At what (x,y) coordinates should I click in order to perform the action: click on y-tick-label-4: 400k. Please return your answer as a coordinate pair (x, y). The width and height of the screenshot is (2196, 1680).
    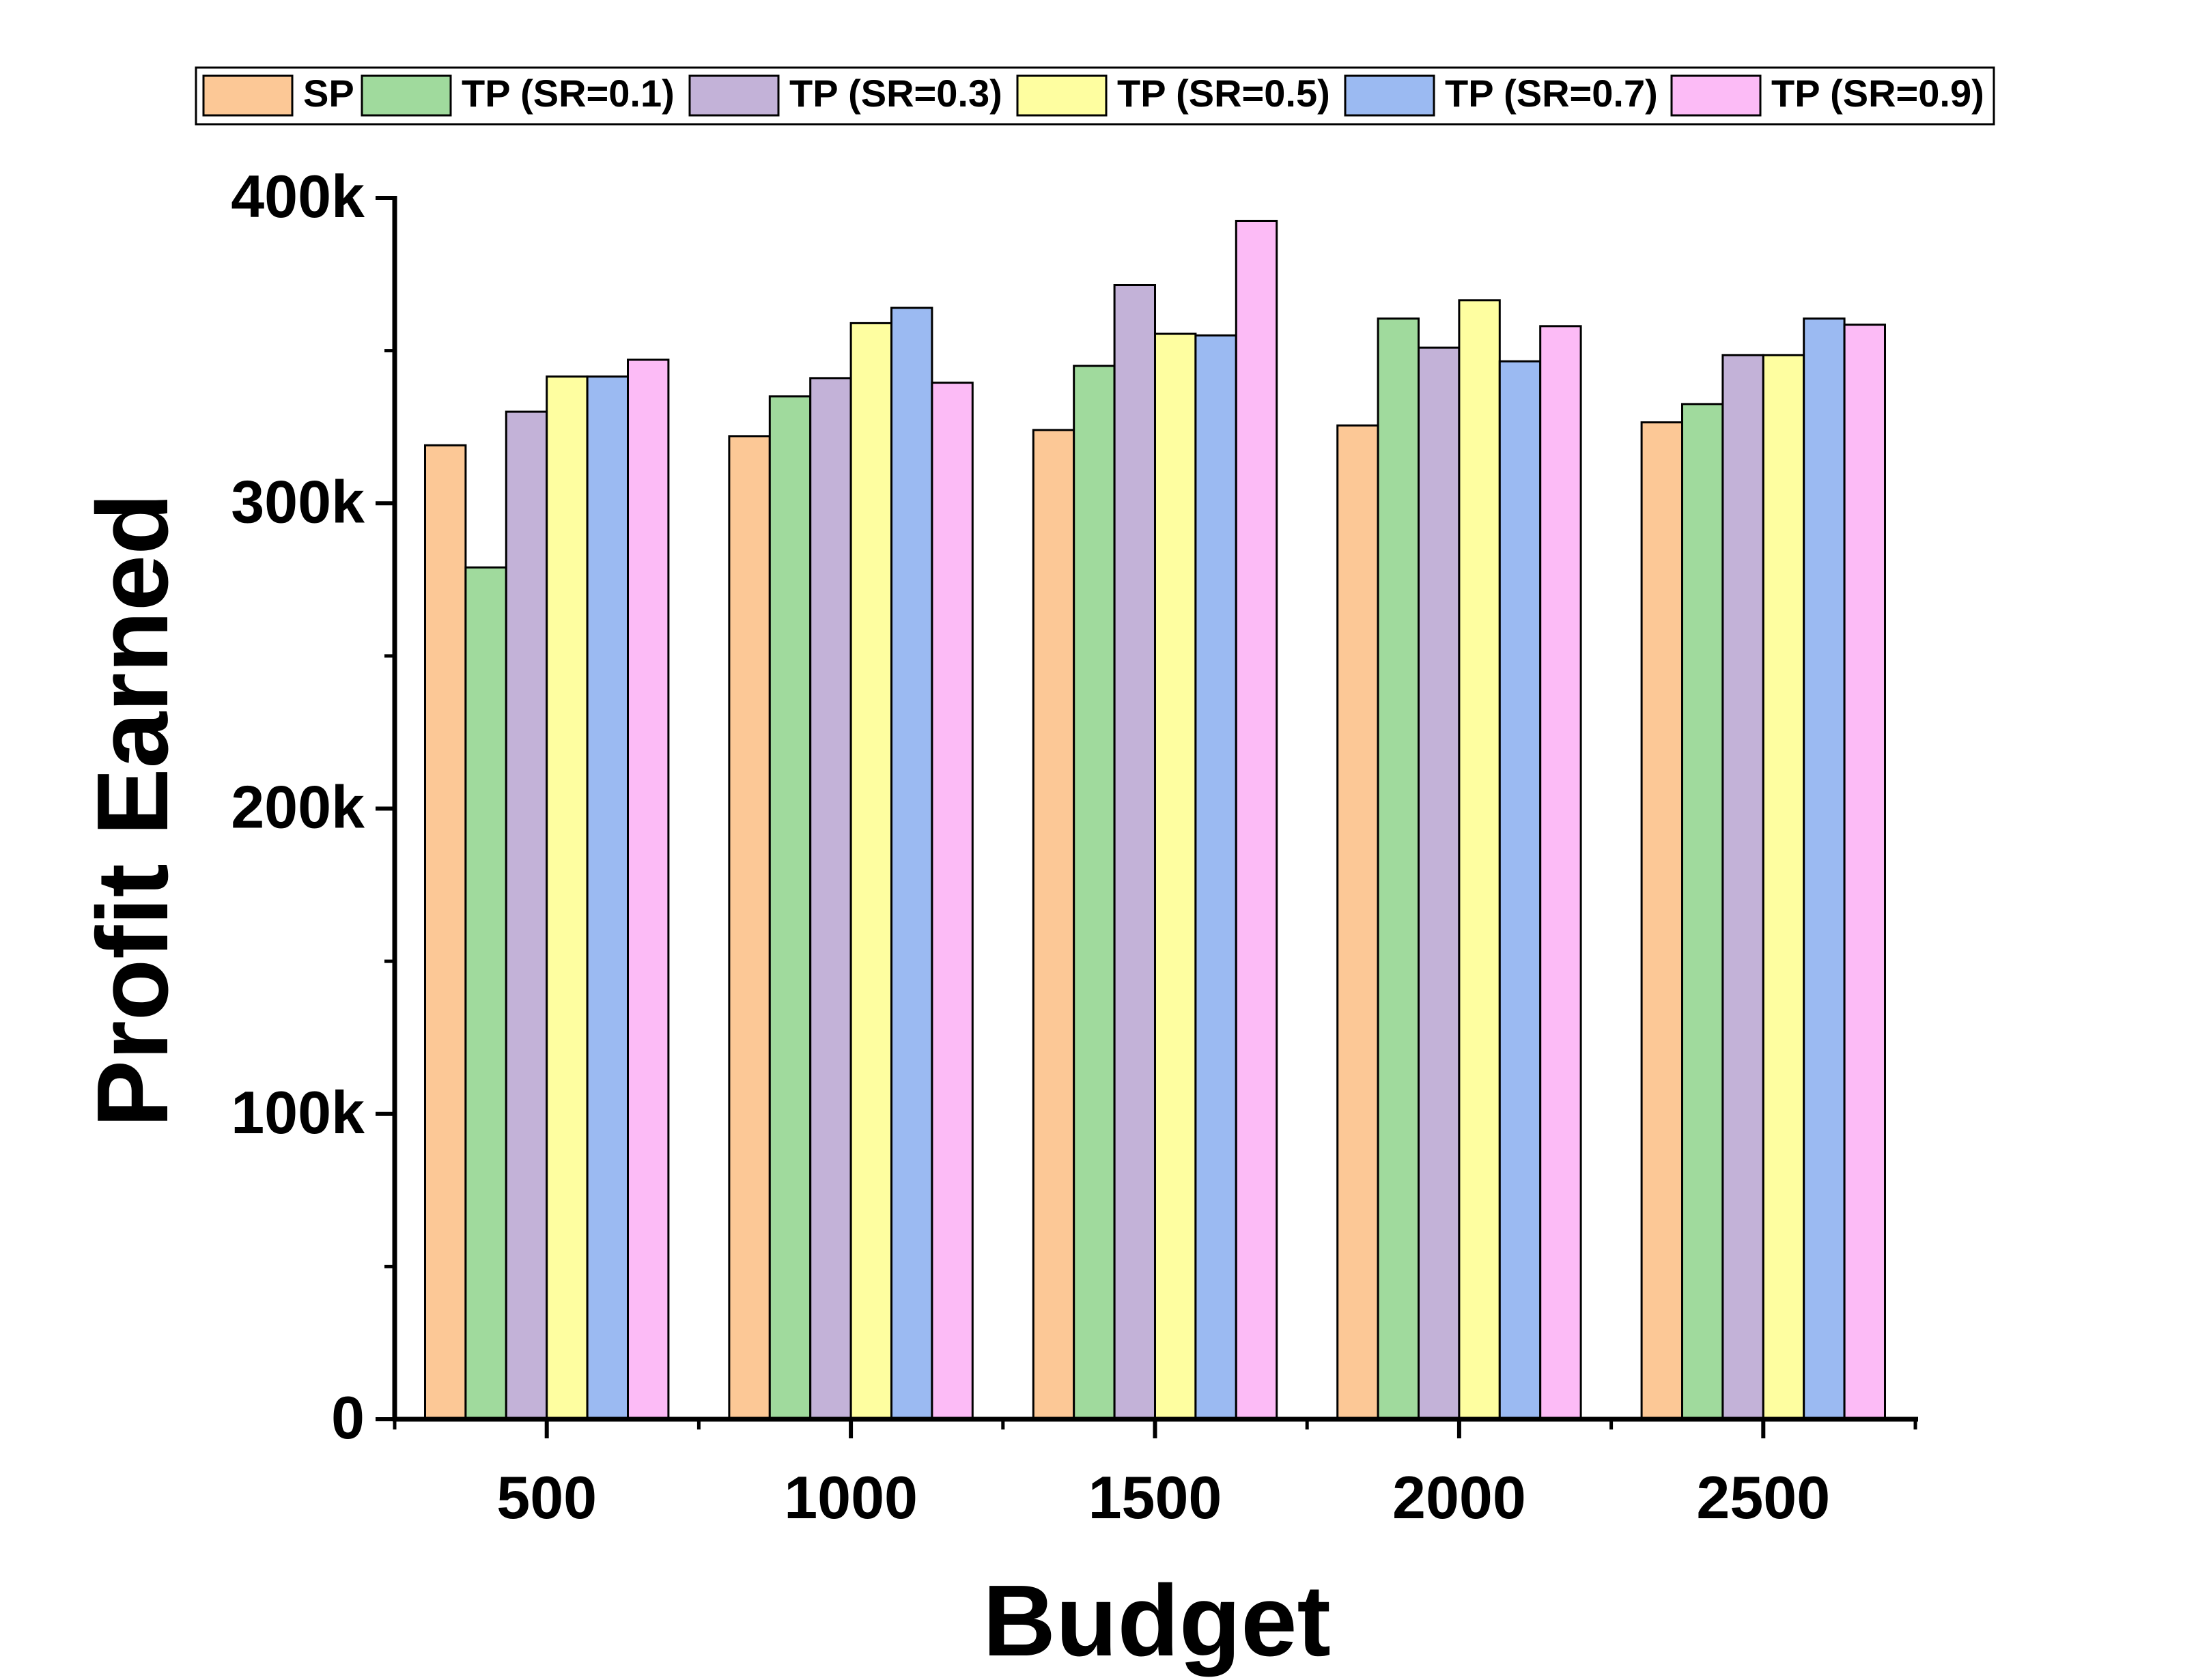
    Looking at the image, I should click on (298, 196).